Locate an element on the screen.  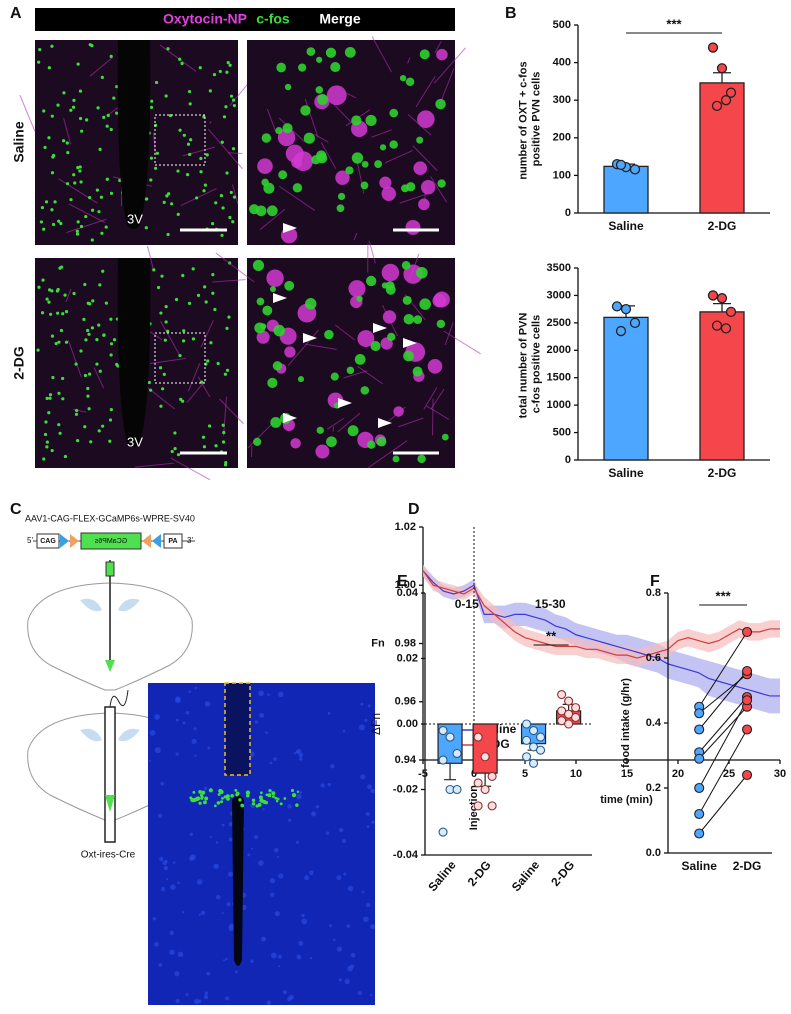
x-tick-label: Saline is located at coordinates (626, 226).